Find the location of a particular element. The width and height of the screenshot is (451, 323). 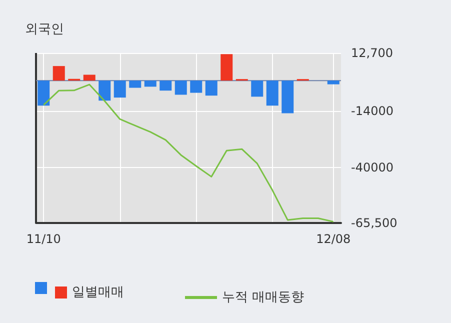

legend-label: 누적 매매동향 is located at coordinates (263, 297).